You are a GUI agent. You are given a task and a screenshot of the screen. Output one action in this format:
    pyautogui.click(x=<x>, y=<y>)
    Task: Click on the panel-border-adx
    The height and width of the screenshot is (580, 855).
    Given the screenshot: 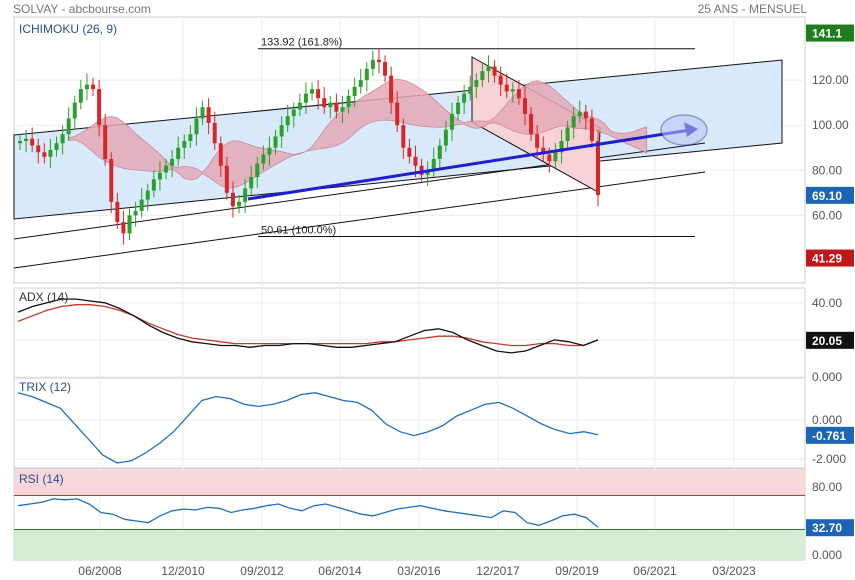 What is the action you would take?
    pyautogui.click(x=409, y=332)
    